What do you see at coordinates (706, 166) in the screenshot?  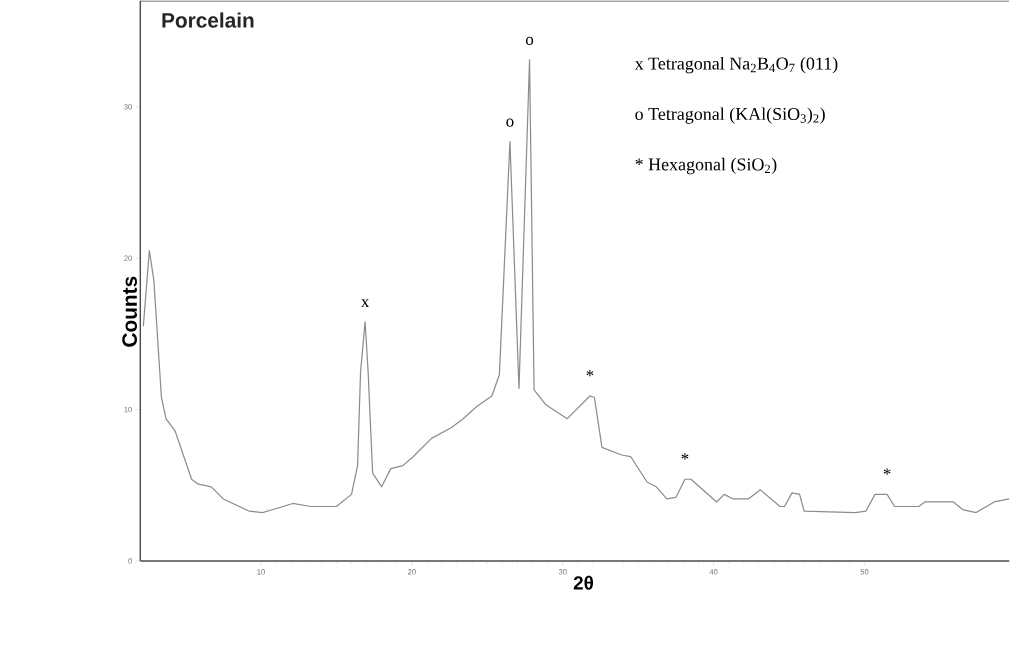 I see `annotation: * Hexagonal (SiO$_{2}$)` at bounding box center [706, 166].